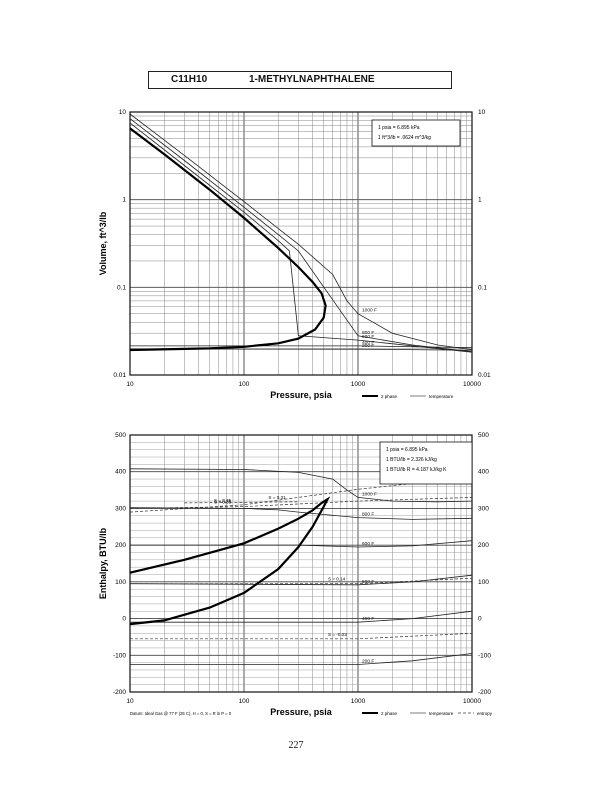 The image size is (592, 800). Describe the element at coordinates (103, 563) in the screenshot. I see `y-axis-label: Enthalpy, BTU/lb` at that location.